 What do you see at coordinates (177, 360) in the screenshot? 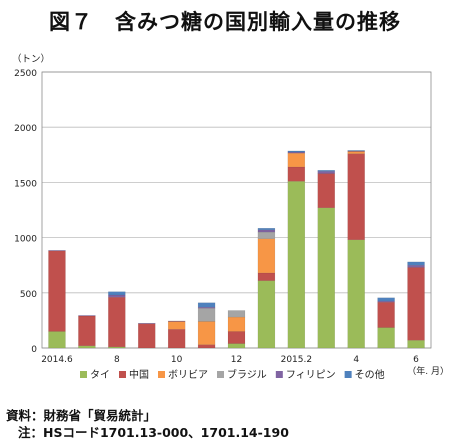
I see `x-tick-label: 10` at bounding box center [177, 360].